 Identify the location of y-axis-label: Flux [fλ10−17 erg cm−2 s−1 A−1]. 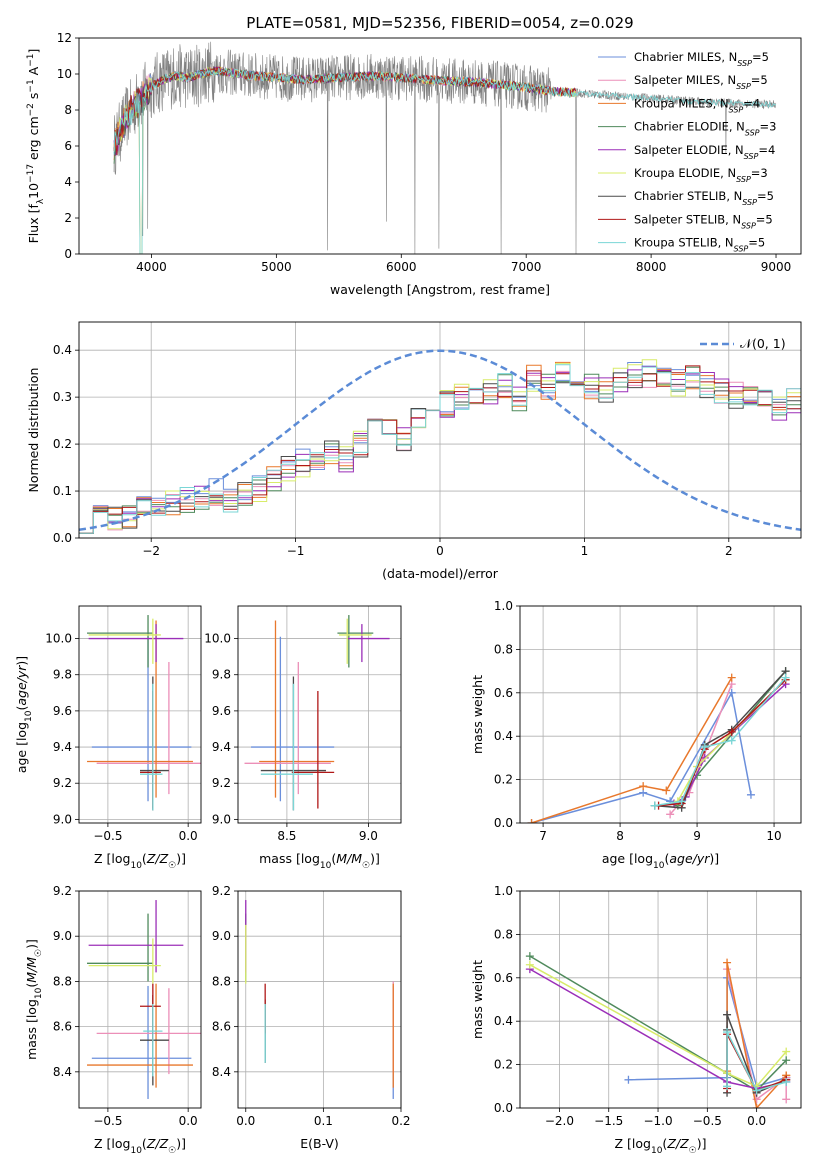
(36, 146).